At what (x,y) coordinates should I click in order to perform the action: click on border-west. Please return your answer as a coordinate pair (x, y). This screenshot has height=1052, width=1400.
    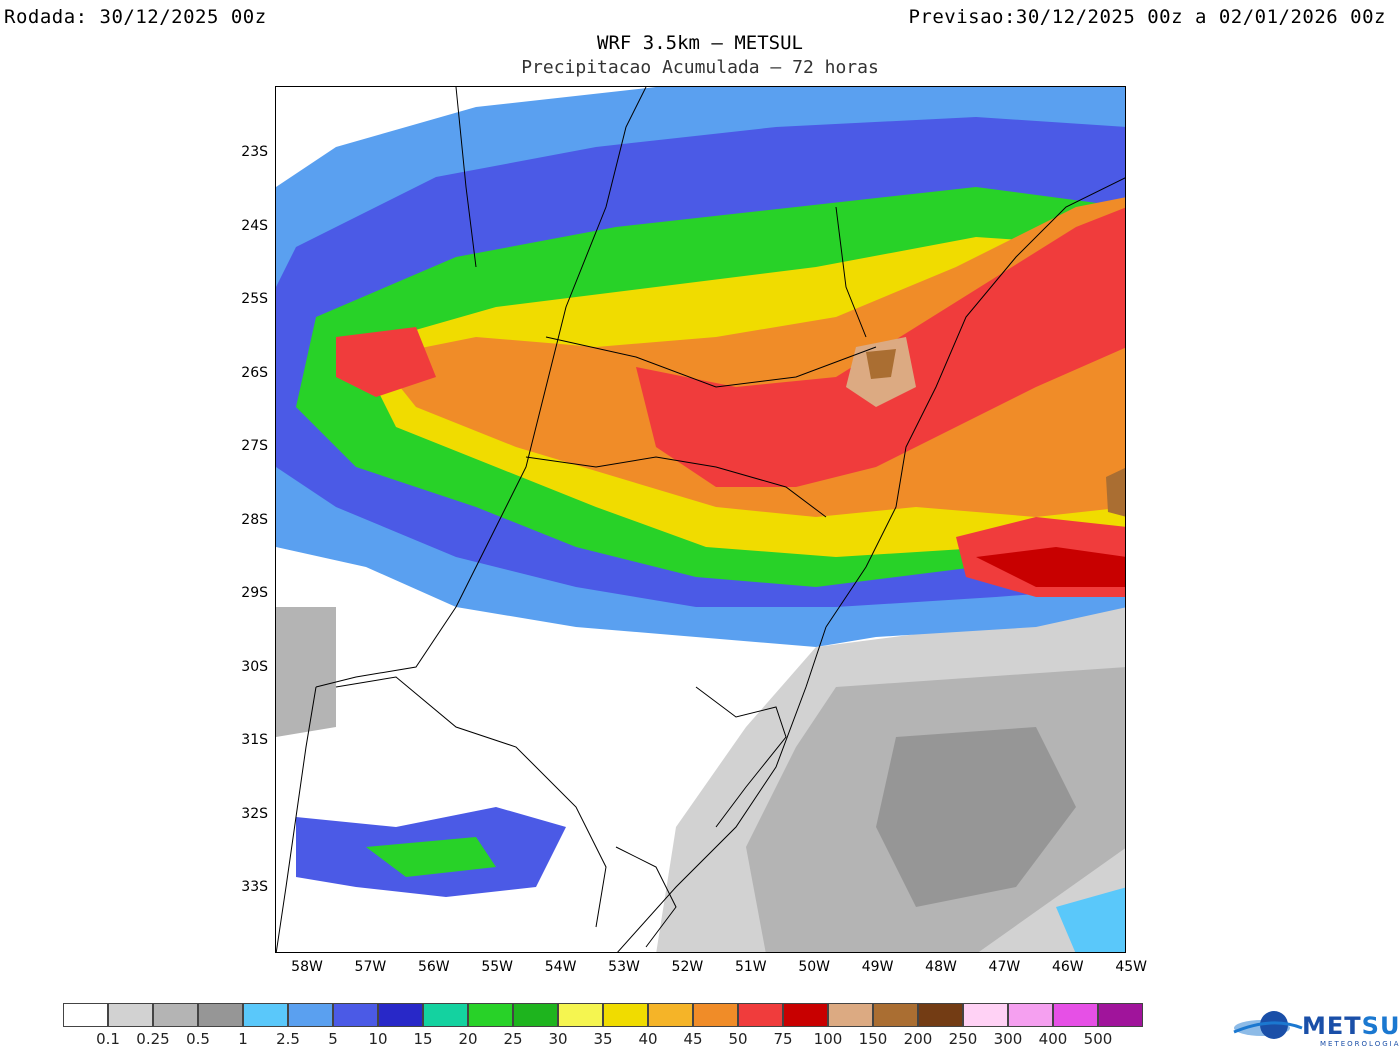
    Looking at the image, I should click on (481, 387).